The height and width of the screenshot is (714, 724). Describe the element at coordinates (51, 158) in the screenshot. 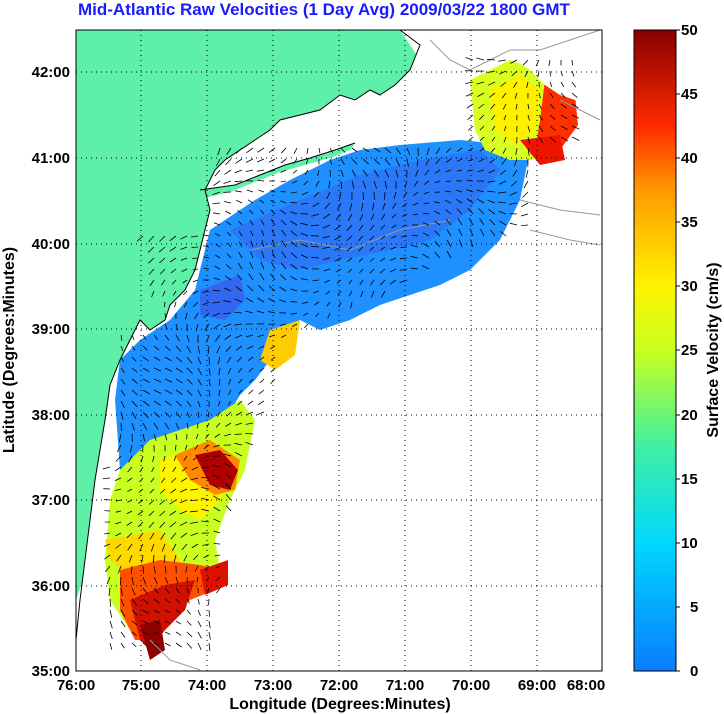

I see `y-tick-label: 41:00` at that location.